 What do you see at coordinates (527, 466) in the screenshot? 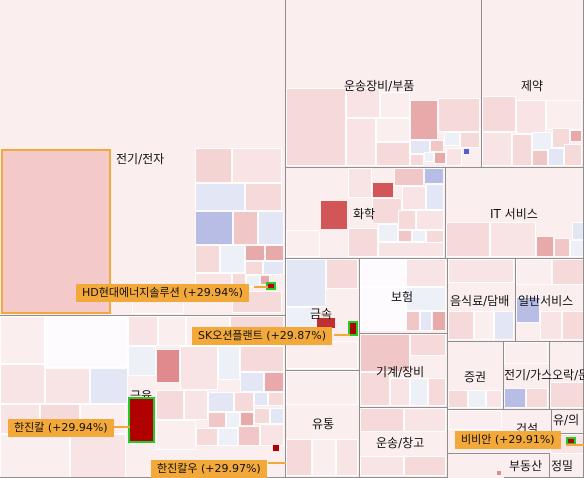
I see `sector-real-estate` at bounding box center [527, 466].